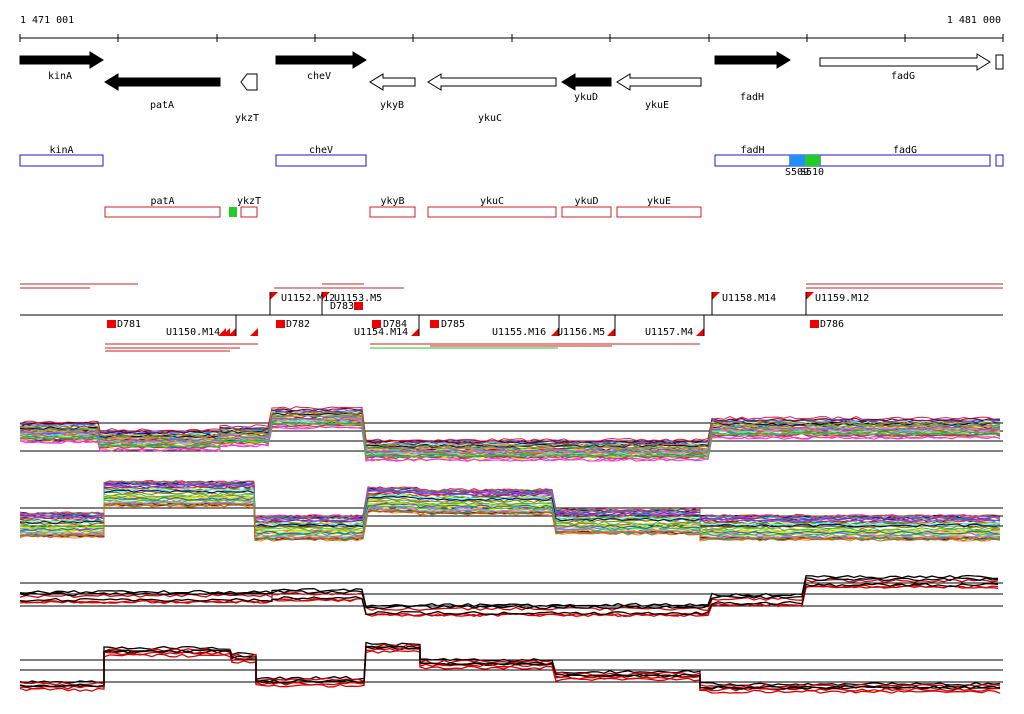 The width and height of the screenshot is (1024, 714). I want to click on coord-start-label: 1 471 001, so click(47, 20).